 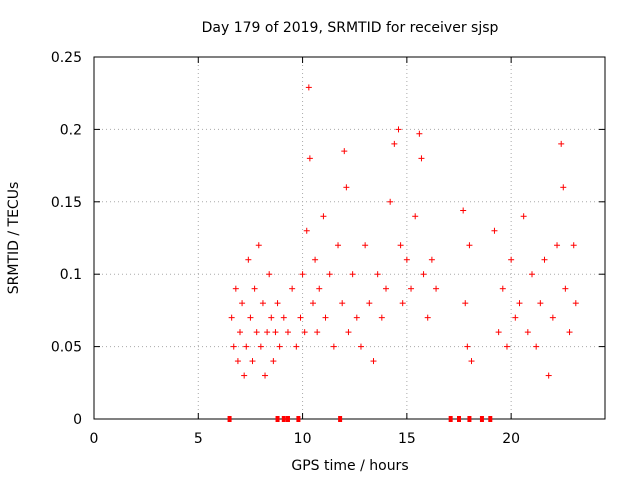 I want to click on y-tick-label: 0.1, so click(x=71, y=275).